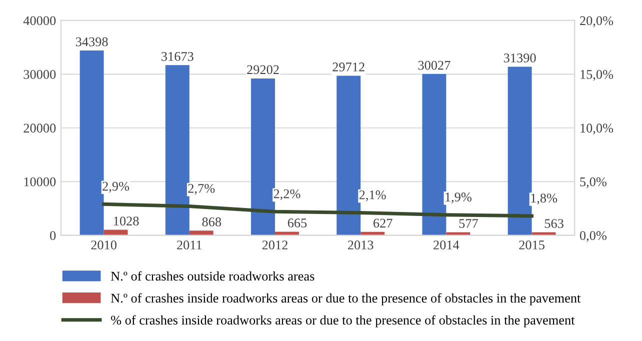 This screenshot has width=642, height=341. Describe the element at coordinates (53, 235) in the screenshot. I see `y-tick-label: 0` at that location.